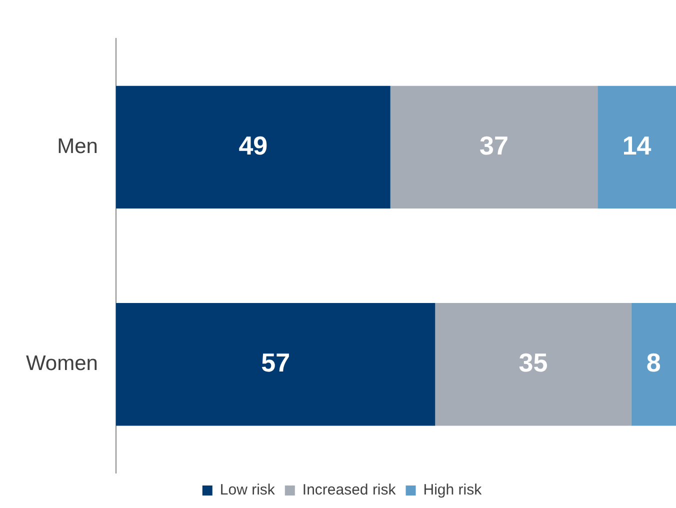 The width and height of the screenshot is (676, 508). Describe the element at coordinates (77, 146) in the screenshot. I see `y-tick-label: Men` at that location.